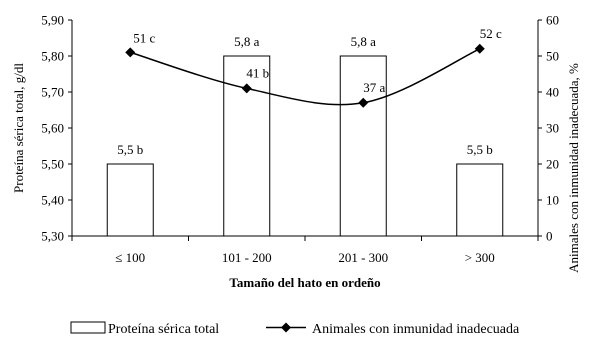 The image size is (589, 341). I want to click on left-axis-ticks: 5,30 5,40 5,50 5,60 5,70 5,80 5,90, so click(56, 128).